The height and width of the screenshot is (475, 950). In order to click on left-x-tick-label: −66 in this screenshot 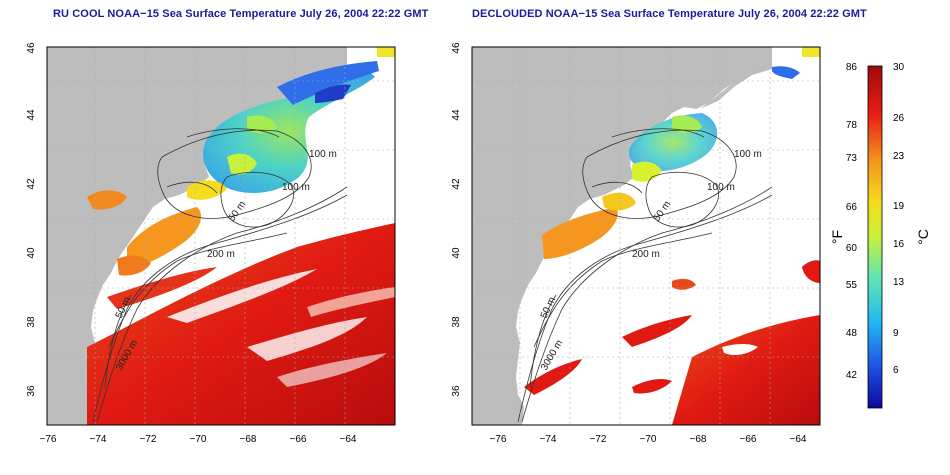, I will do `click(298, 439)`.